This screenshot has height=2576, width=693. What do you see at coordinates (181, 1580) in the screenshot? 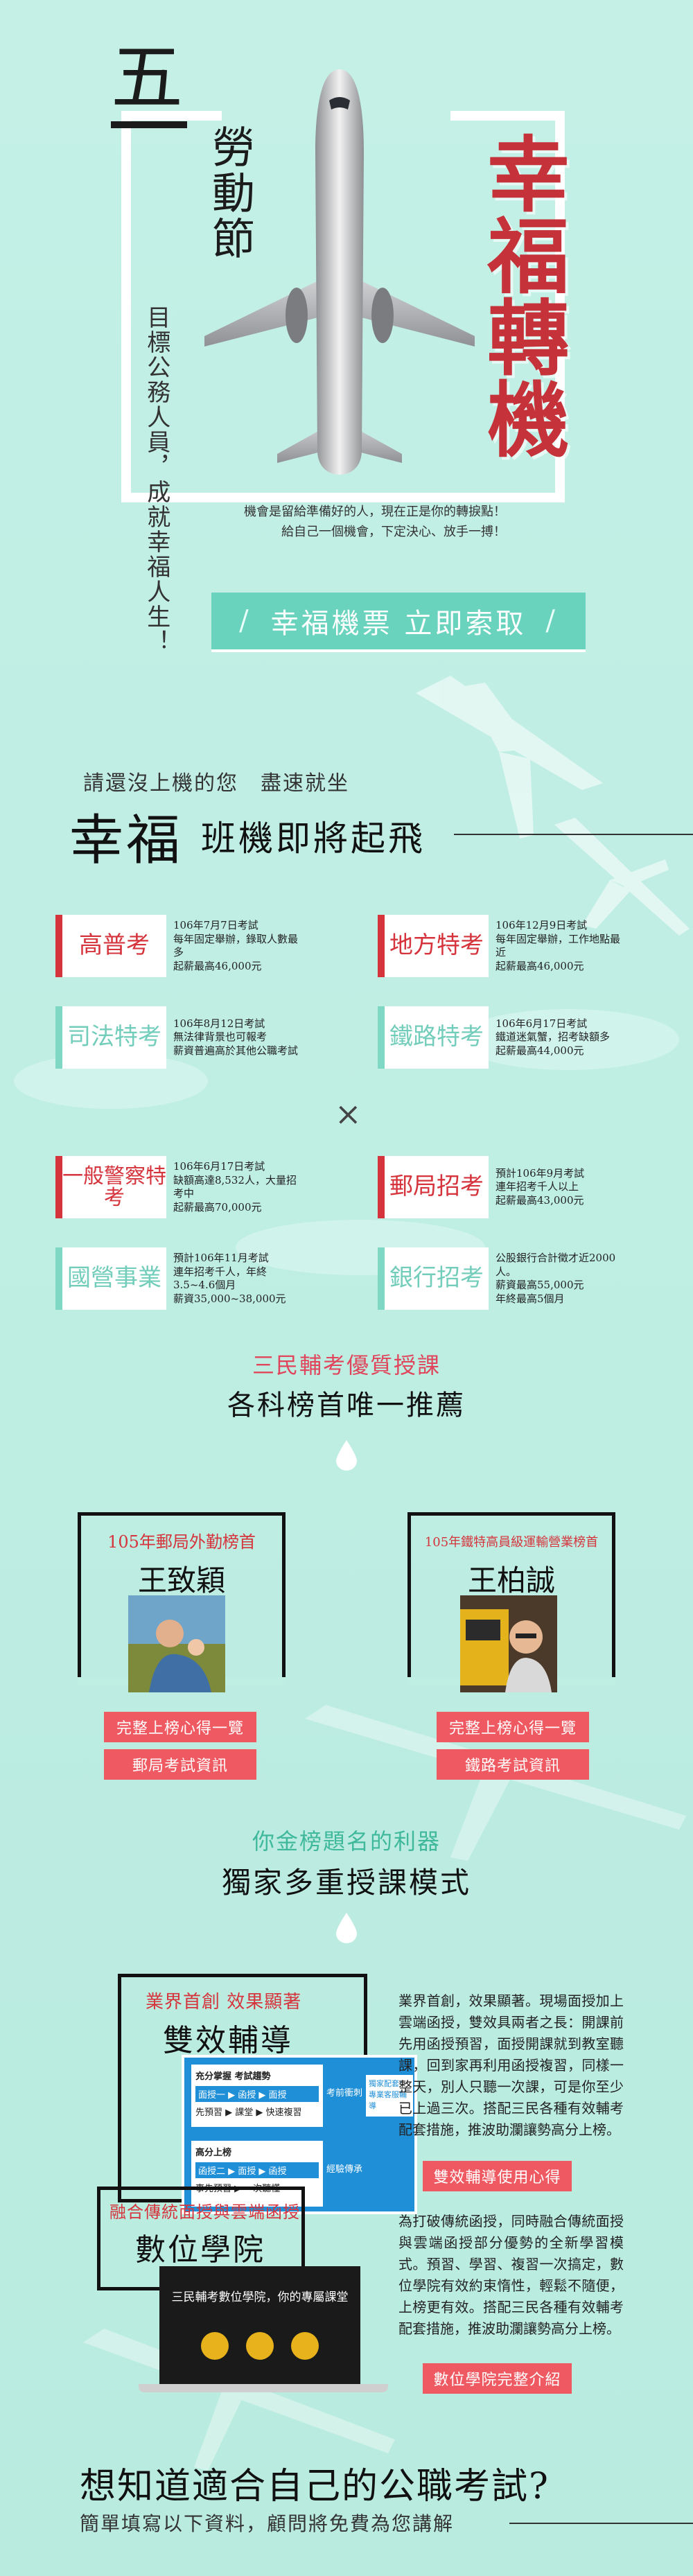
I see `teacher-name: 王致穎` at bounding box center [181, 1580].